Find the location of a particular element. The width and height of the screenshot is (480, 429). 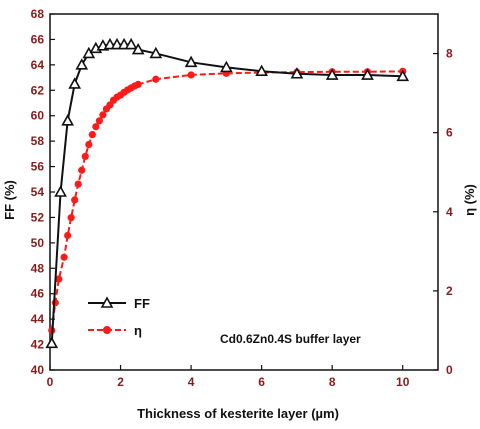

y-right-tick-label: 8 is located at coordinates (449, 54).